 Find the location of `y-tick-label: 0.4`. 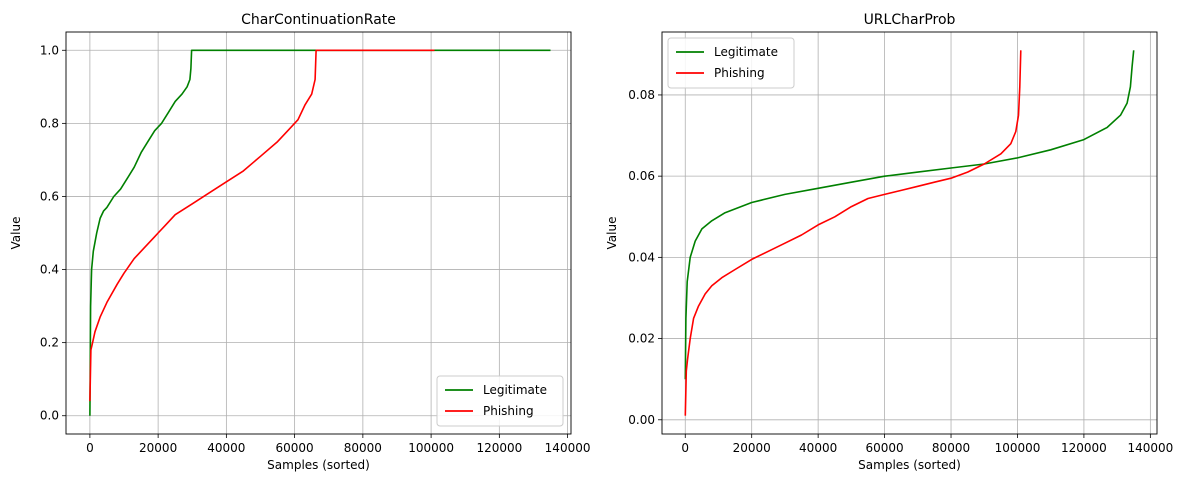

y-tick-label: 0.4 is located at coordinates (49, 270).